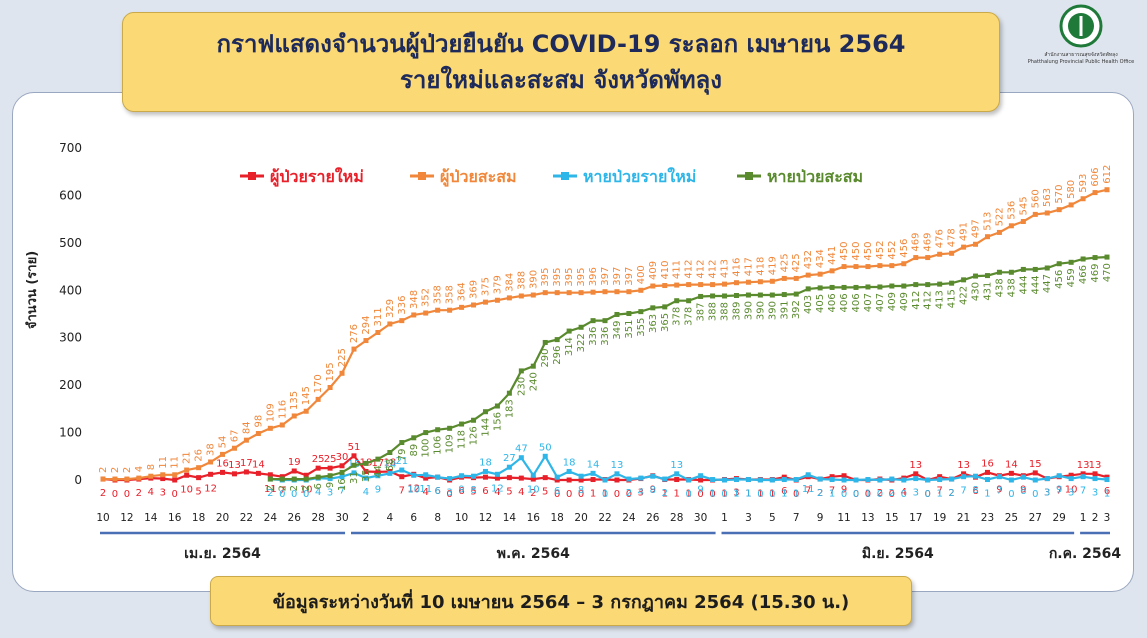 Image resolution: width=1147 pixels, height=638 pixels. Describe the element at coordinates (270, 489) in the screenshot. I see `data-label: 11` at that location.